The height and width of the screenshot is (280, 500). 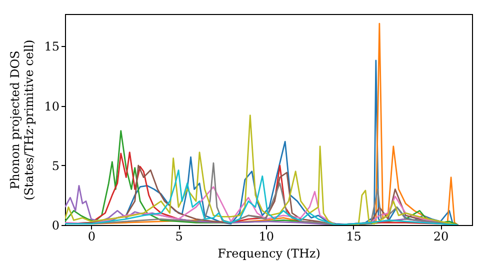 What do you see at coordinates (354, 237) in the screenshot?
I see `x-tick-label: 15` at bounding box center [354, 237].